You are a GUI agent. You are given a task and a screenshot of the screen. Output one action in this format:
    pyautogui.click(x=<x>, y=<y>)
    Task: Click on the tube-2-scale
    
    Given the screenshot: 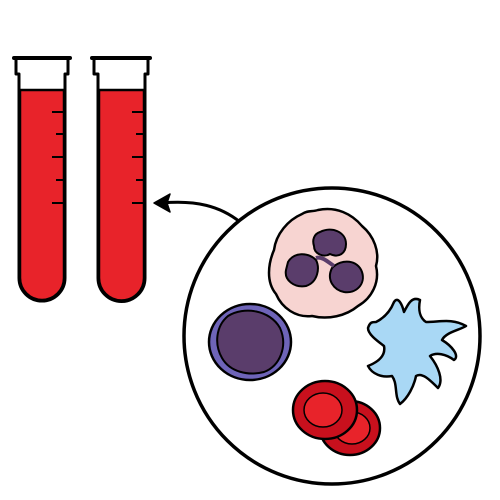 What is the action you would take?
    pyautogui.click(x=138, y=157)
    